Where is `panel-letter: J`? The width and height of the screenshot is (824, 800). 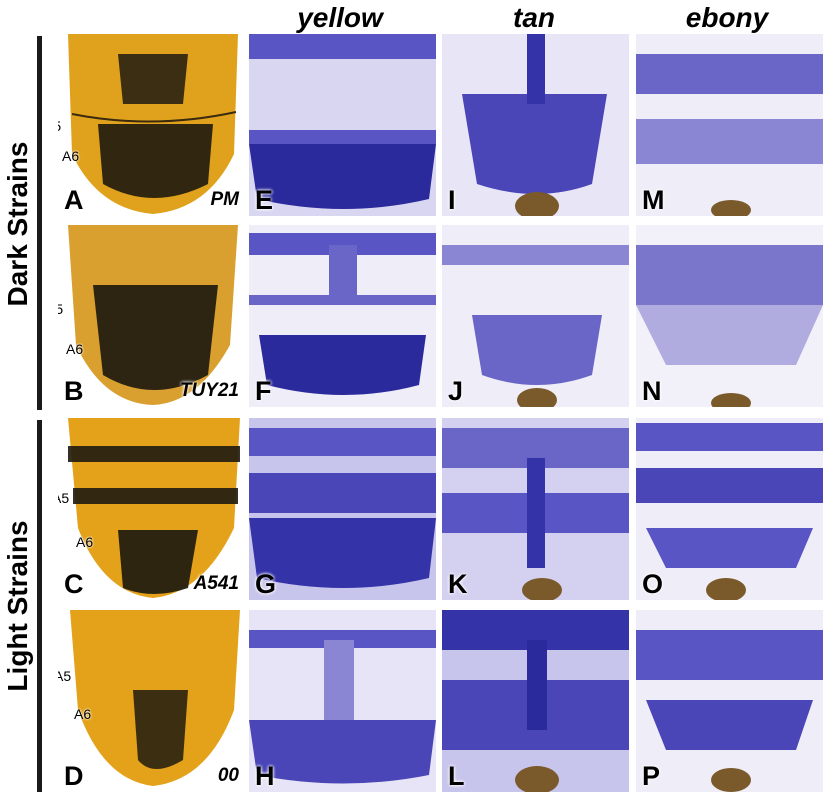
panel-letter: J is located at coordinates (456, 391).